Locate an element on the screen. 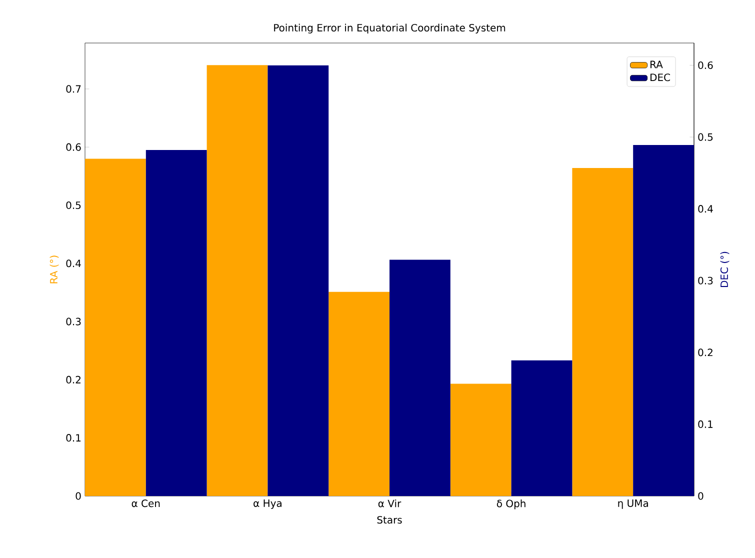 This screenshot has width=755, height=558. legend-label: RA is located at coordinates (656, 64).